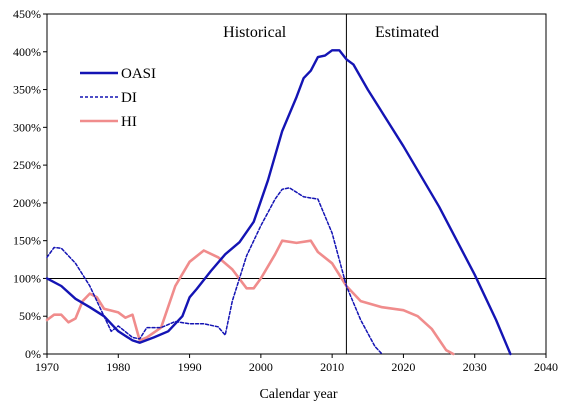 This screenshot has width=568, height=405. I want to click on y-tick-label: 450%, so click(27, 14).